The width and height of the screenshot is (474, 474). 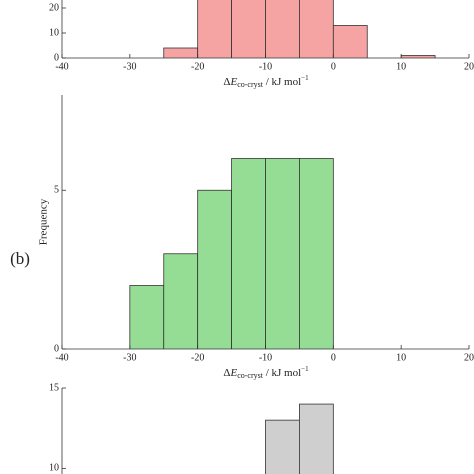 I want to click on panel-label: (b), so click(x=20, y=258).